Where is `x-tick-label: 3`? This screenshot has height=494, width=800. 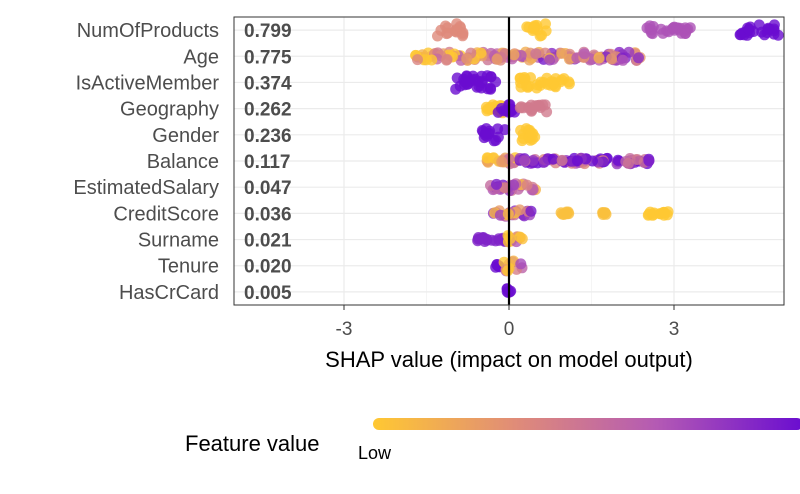
x-tick-label: 3 is located at coordinates (674, 329).